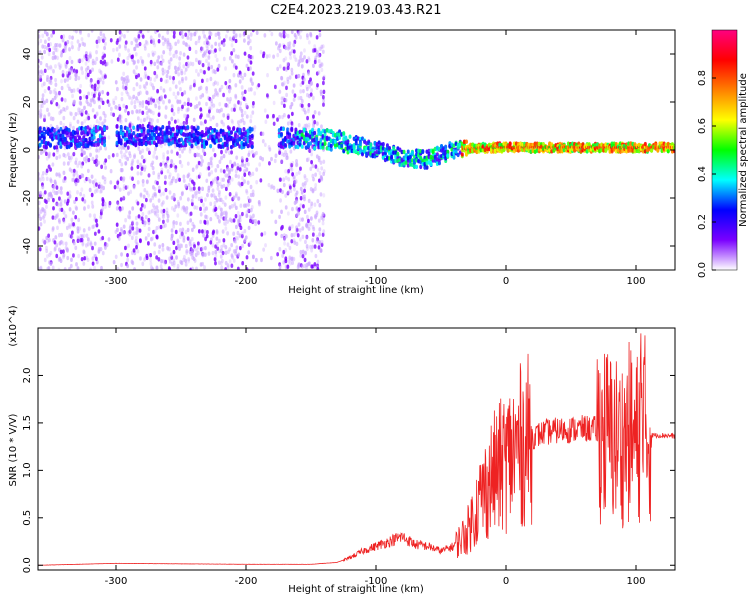 This screenshot has height=600, width=750. Describe the element at coordinates (702, 78) in the screenshot. I see `colorbar-tick-label: 0.8` at that location.